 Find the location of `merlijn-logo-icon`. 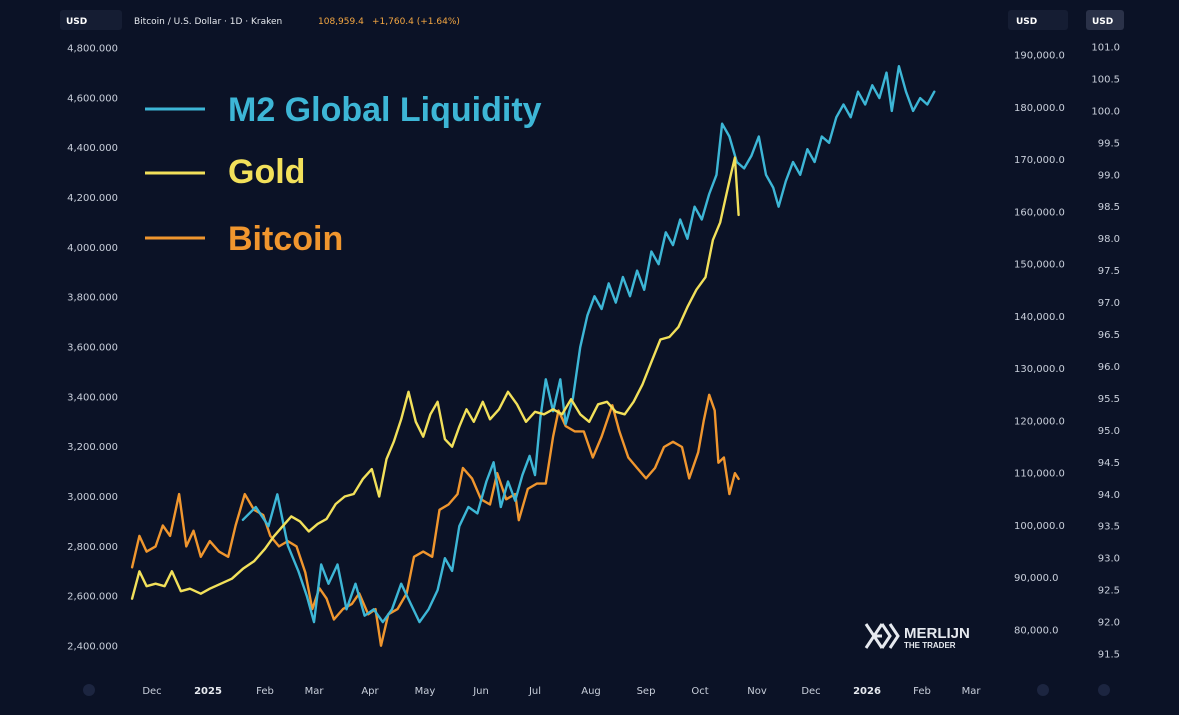

merlijn-logo-icon is located at coordinates (882, 636).